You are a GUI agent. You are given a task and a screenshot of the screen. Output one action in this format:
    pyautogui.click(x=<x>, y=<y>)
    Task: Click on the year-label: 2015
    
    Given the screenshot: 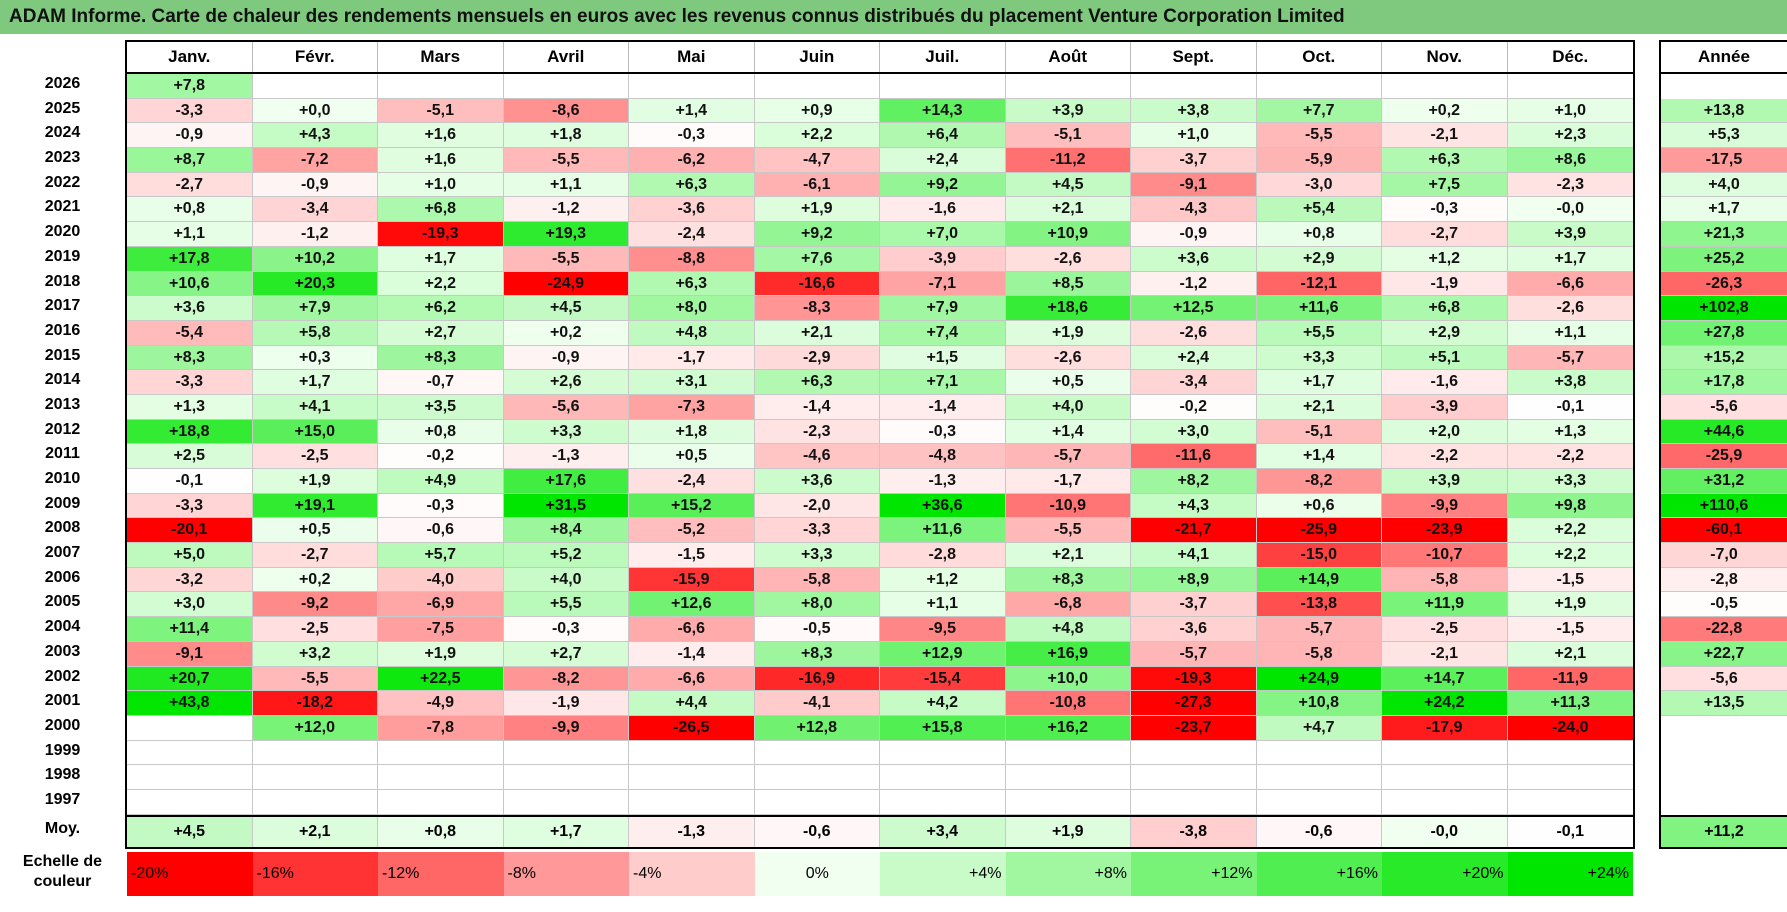 What is the action you would take?
    pyautogui.click(x=62, y=355)
    